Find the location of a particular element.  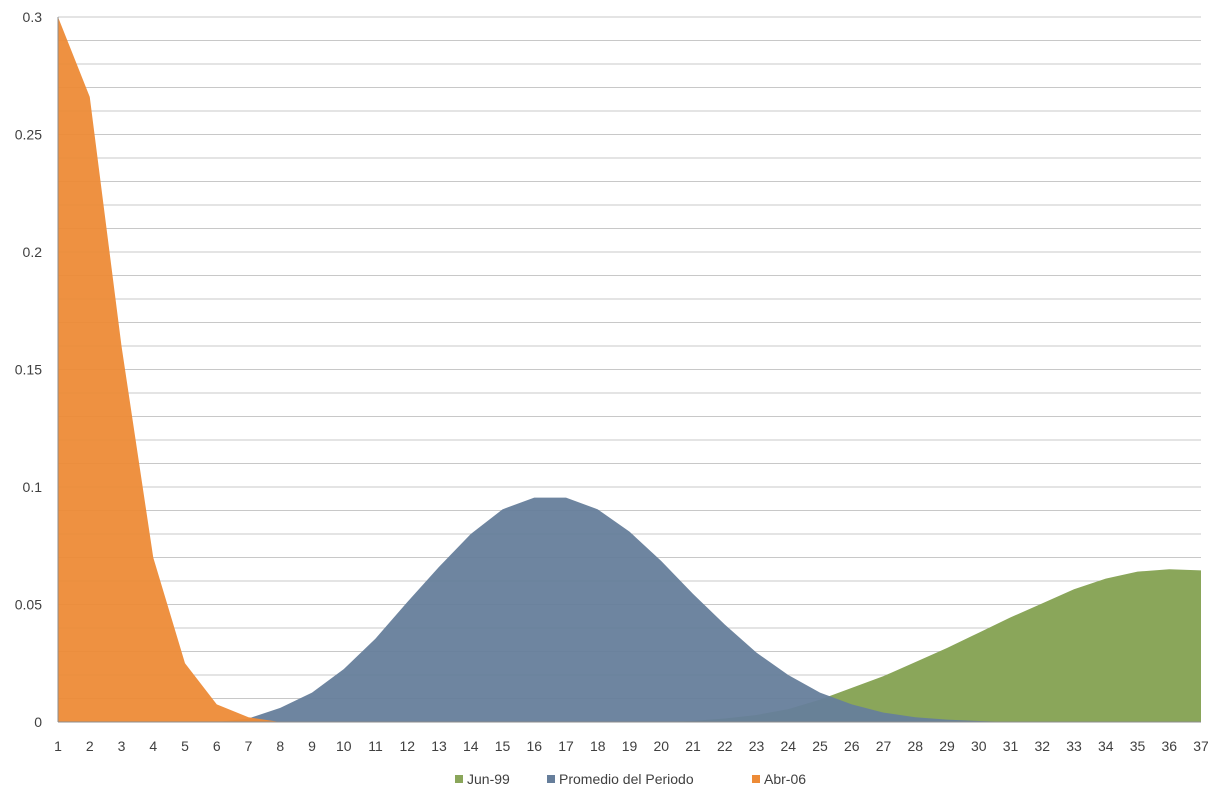

x-tick-label: 26 is located at coordinates (852, 746).